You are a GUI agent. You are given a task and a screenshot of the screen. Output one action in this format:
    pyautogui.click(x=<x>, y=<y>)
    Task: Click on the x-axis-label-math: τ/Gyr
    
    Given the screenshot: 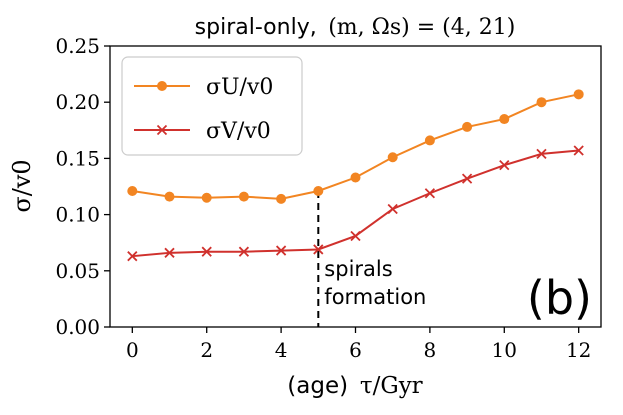 What is the action you would take?
    pyautogui.click(x=391, y=386)
    